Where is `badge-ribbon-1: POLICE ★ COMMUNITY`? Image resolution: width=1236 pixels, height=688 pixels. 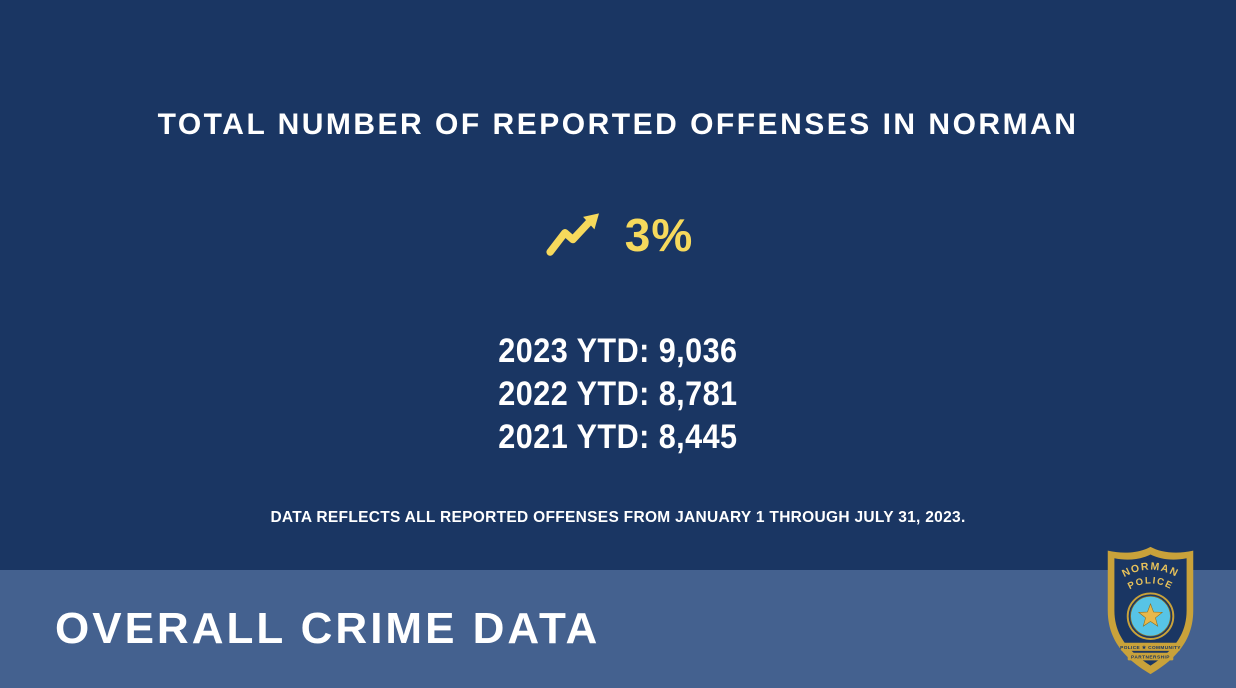
badge-ribbon-1: POLICE ★ COMMUNITY is located at coordinates (1150, 648).